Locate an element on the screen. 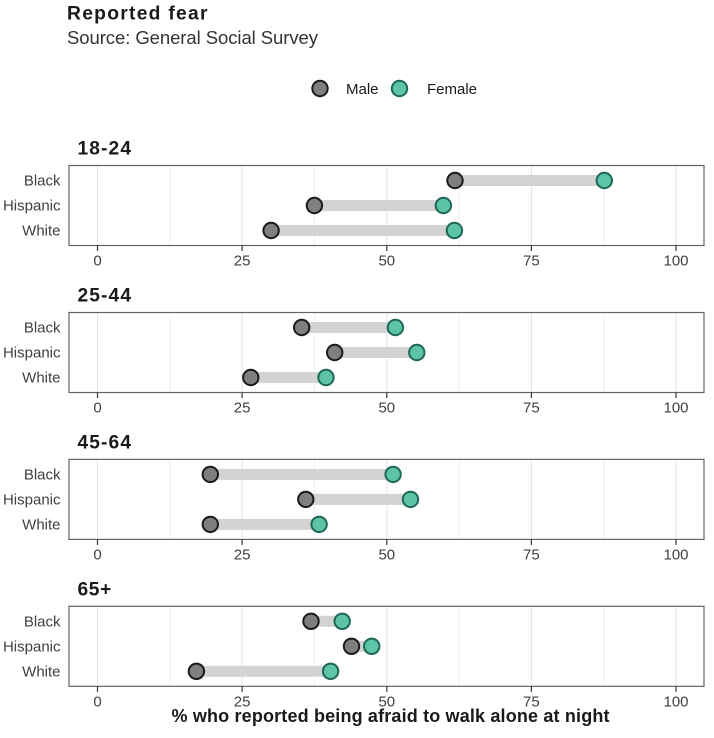  svg-text: 25-44 is located at coordinates (105, 296).